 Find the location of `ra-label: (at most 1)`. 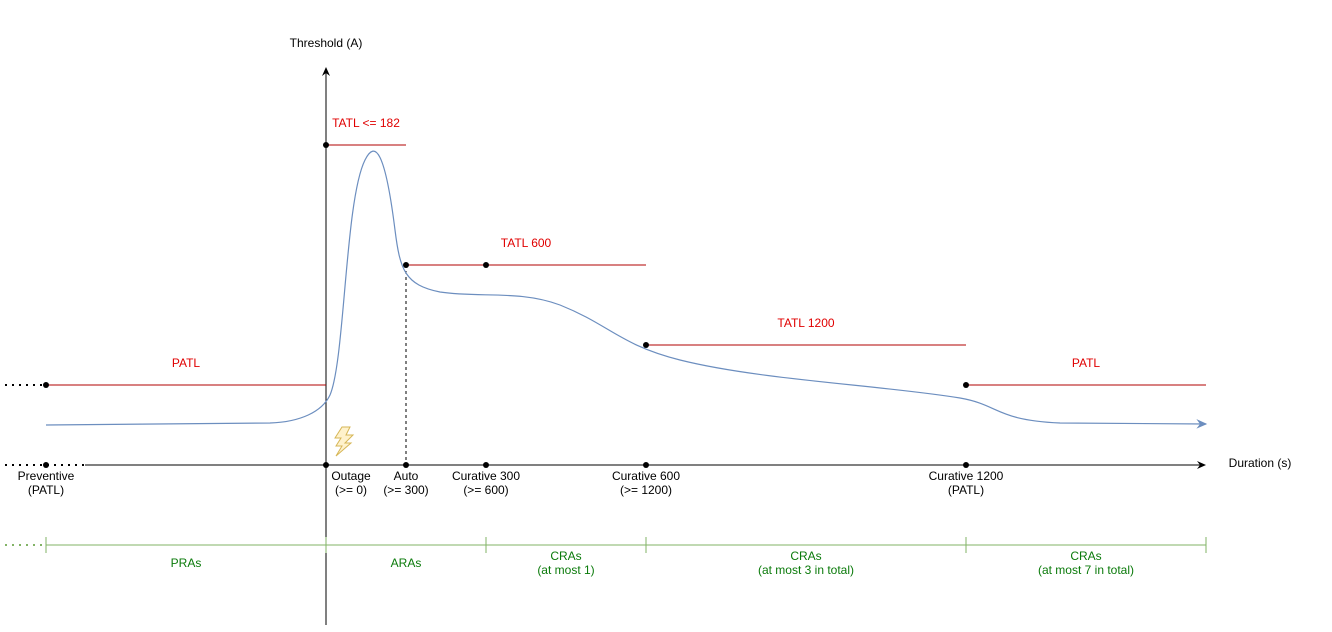

ra-label: (at most 1) is located at coordinates (565, 570).